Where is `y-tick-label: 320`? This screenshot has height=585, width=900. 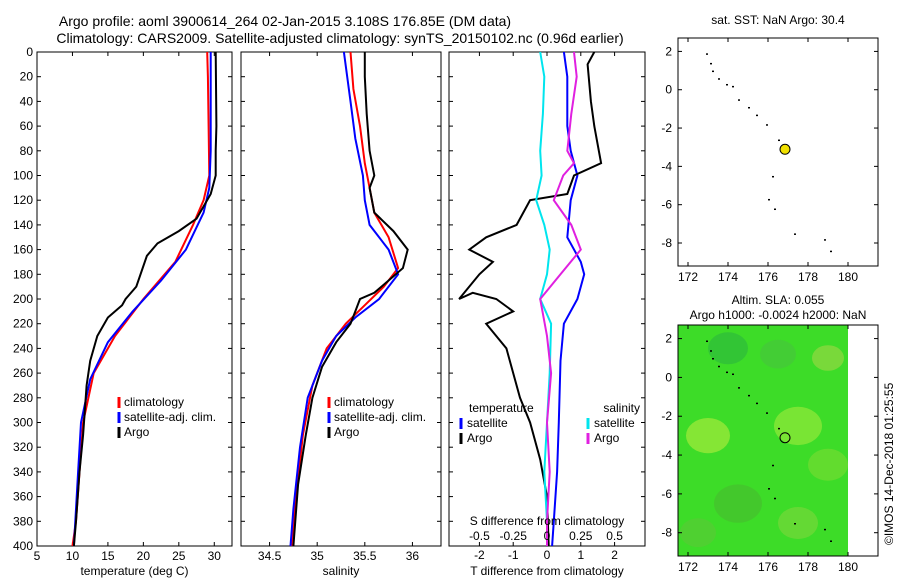
y-tick-label: 320 is located at coordinates (23, 447).